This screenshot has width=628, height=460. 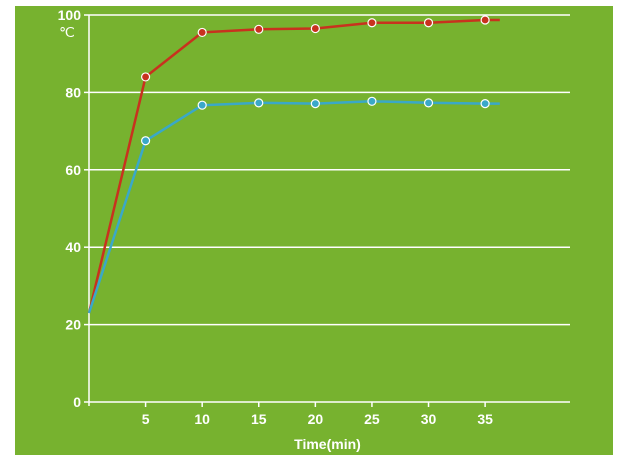 What do you see at coordinates (73, 325) in the screenshot?
I see `y-tick-label: 20` at bounding box center [73, 325].